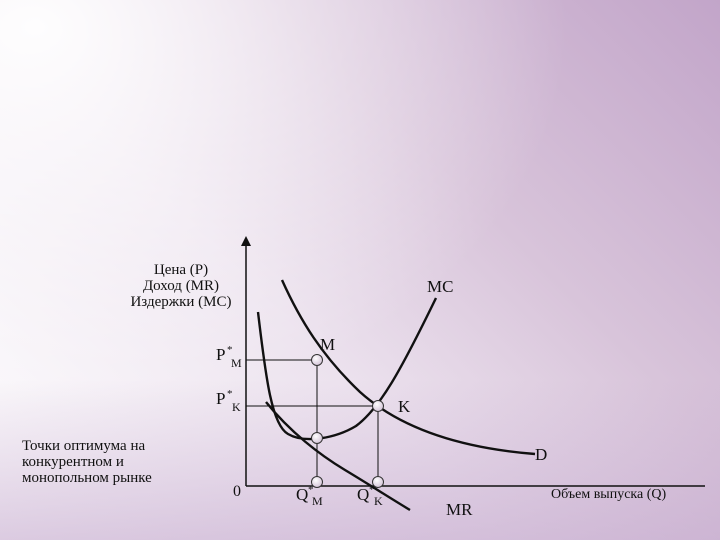 The height and width of the screenshot is (540, 720). I want to click on tick-qk-sup: *, so click(372, 490).